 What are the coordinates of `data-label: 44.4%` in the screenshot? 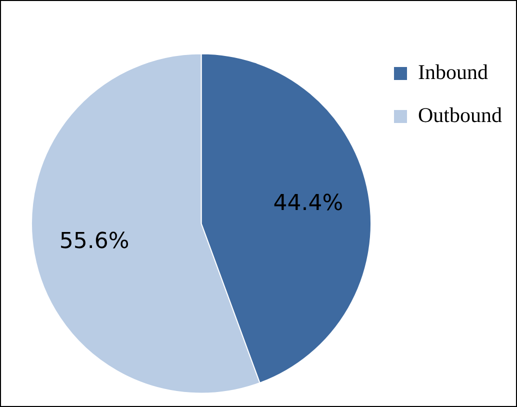 It's located at (308, 203).